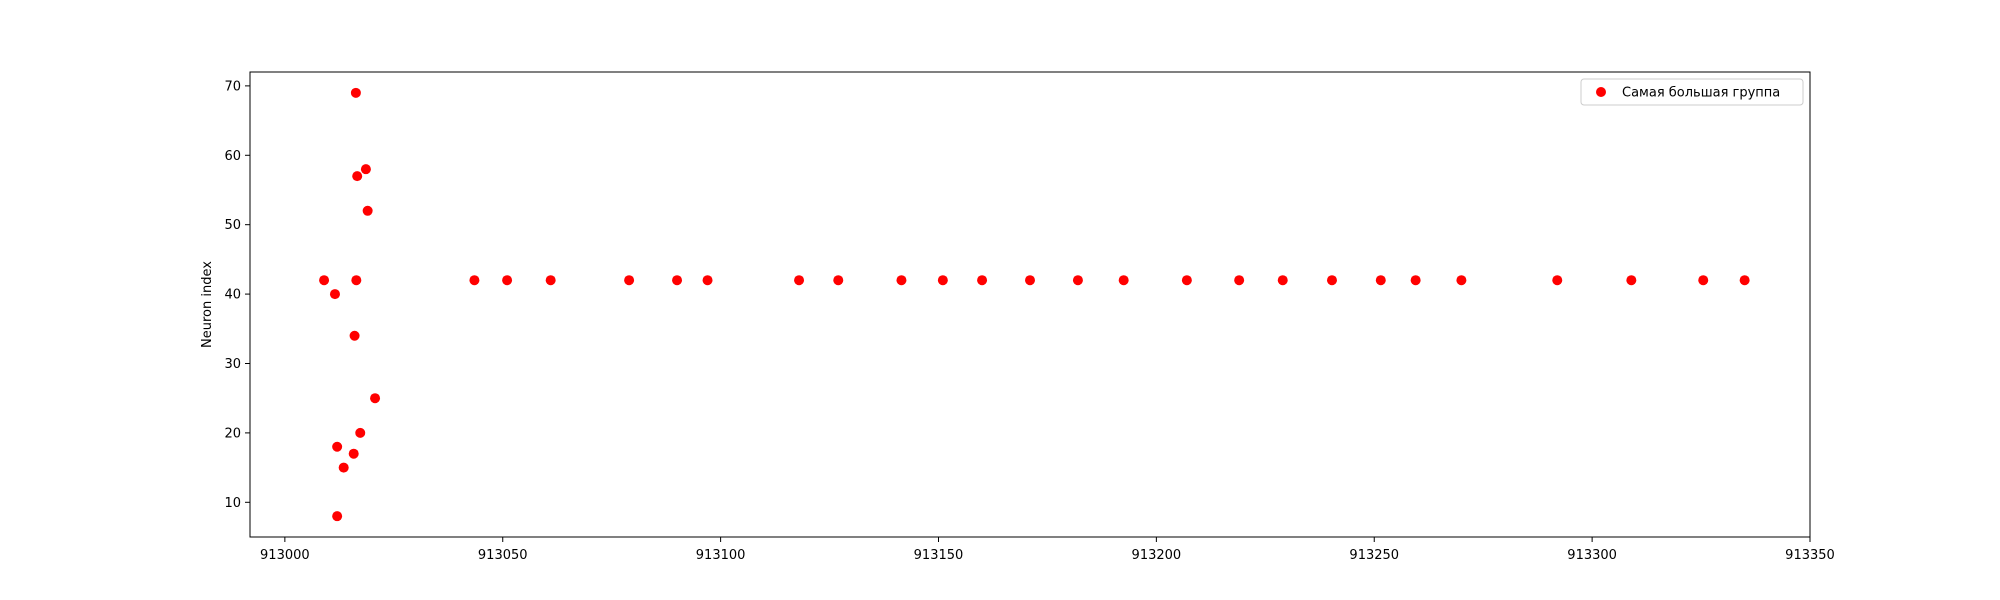  I want to click on y-tick-label: 50, so click(232, 225).